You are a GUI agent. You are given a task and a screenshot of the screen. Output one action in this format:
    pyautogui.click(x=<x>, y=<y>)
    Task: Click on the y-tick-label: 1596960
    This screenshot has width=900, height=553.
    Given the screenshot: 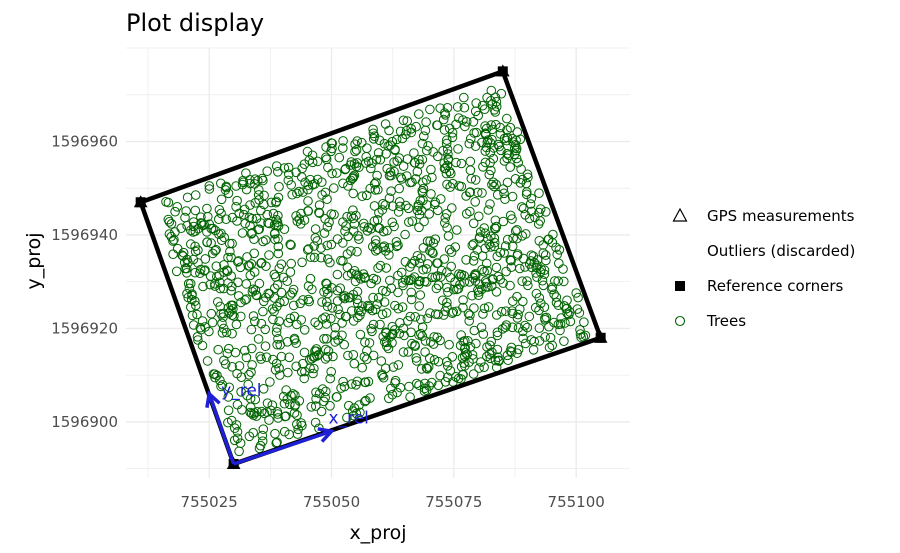 What is the action you would take?
    pyautogui.click(x=84, y=141)
    